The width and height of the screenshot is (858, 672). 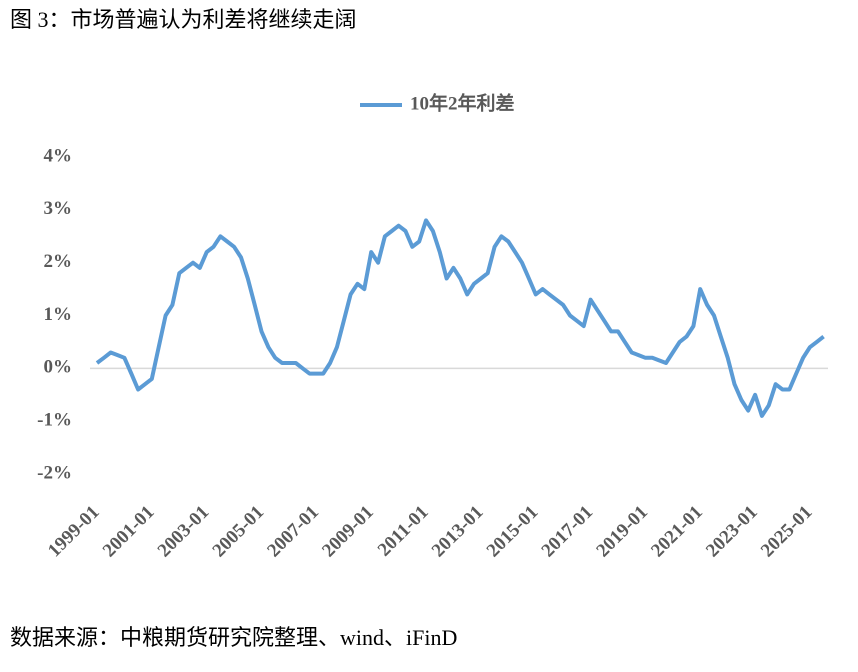 What do you see at coordinates (622, 532) in the screenshot?
I see `x-tick-label: 2019-01` at bounding box center [622, 532].